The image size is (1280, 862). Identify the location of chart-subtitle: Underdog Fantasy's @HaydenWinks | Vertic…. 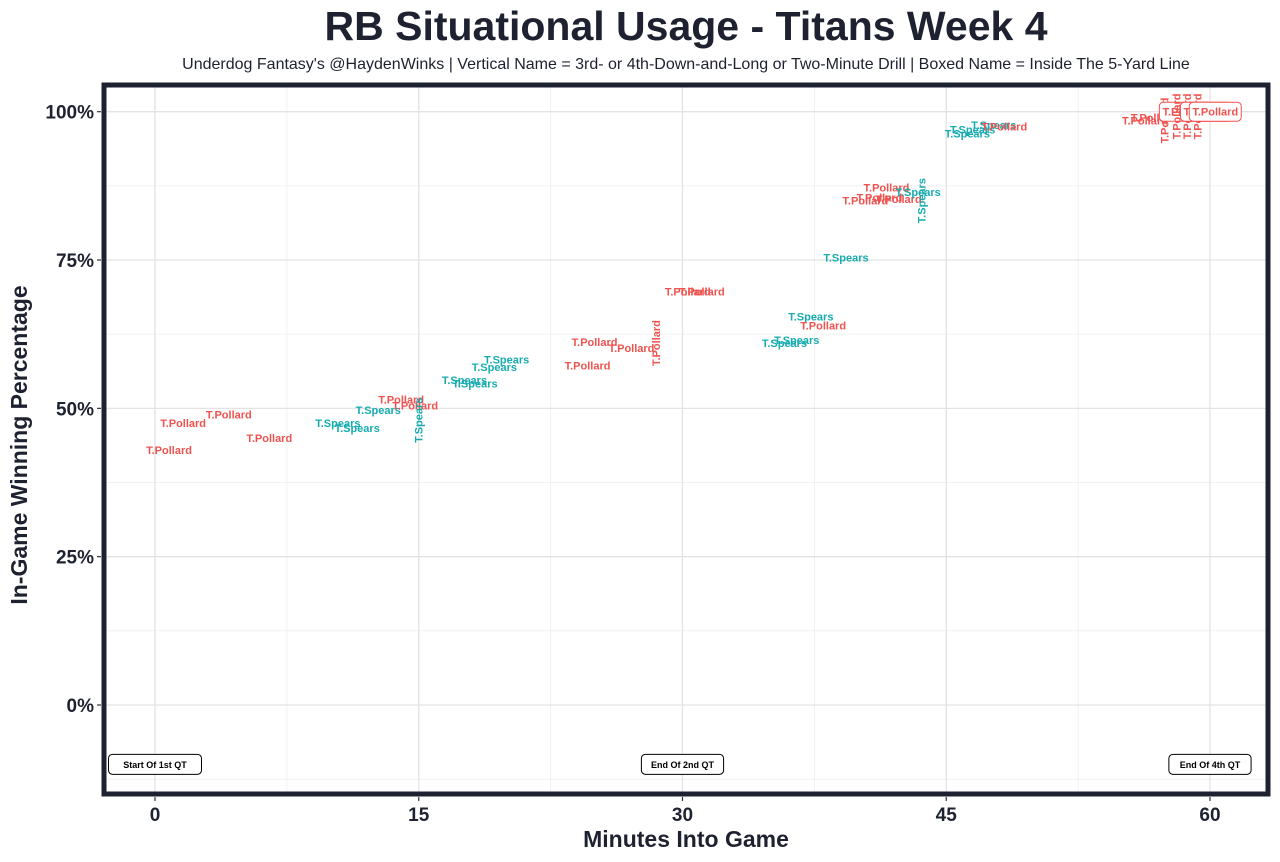
(686, 64).